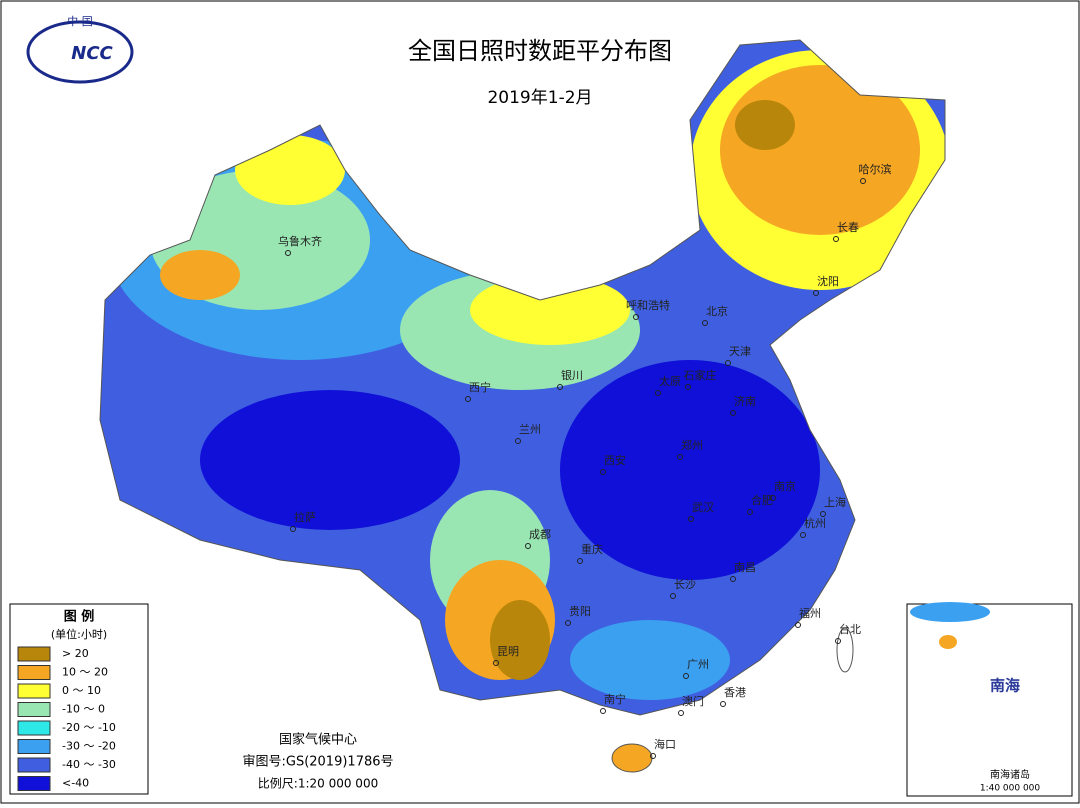  What do you see at coordinates (89, 746) in the screenshot?
I see `legend-label: -30 ～ -20` at bounding box center [89, 746].